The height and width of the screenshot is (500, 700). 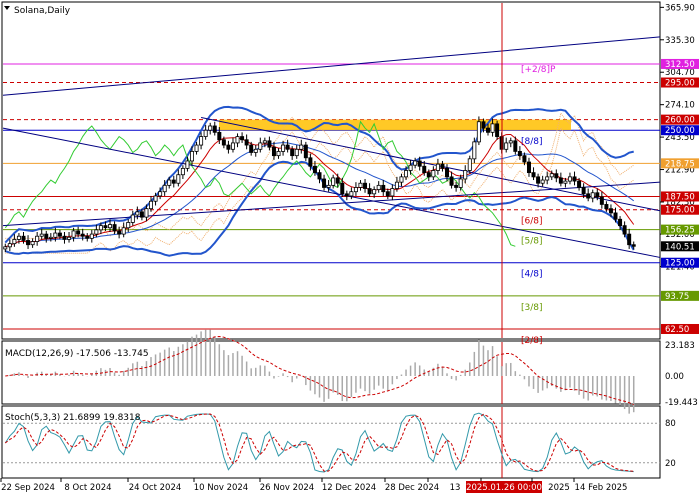 I want to click on level-price-label: 125.00, so click(x=680, y=264).